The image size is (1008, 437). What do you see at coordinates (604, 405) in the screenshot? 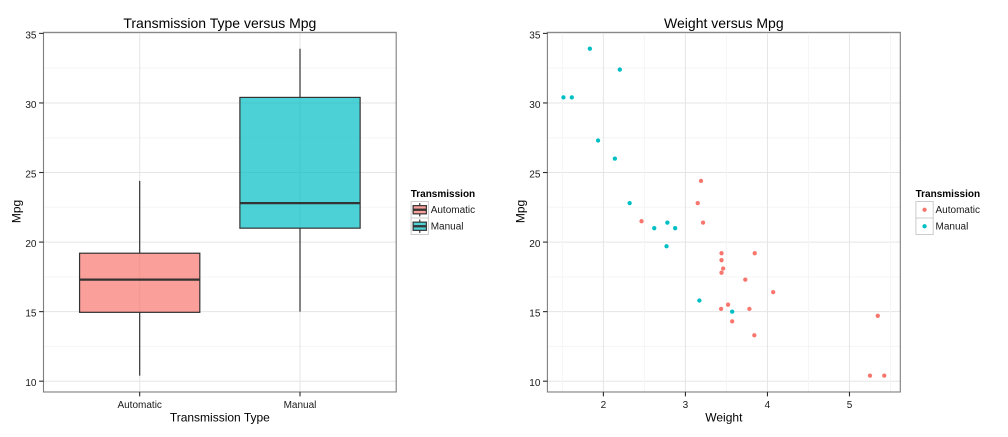
I see `svg-text: 2` at bounding box center [604, 405].